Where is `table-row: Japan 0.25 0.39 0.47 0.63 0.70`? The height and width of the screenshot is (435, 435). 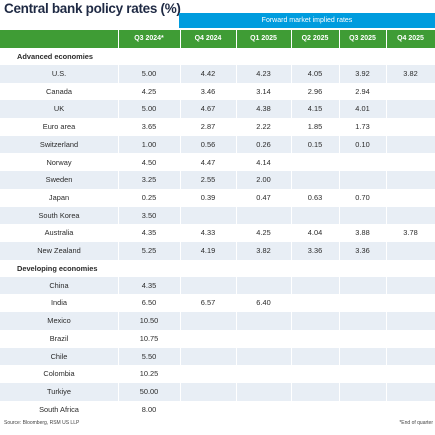 table-row: Japan 0.25 0.39 0.47 0.63 0.70 is located at coordinates (217, 198).